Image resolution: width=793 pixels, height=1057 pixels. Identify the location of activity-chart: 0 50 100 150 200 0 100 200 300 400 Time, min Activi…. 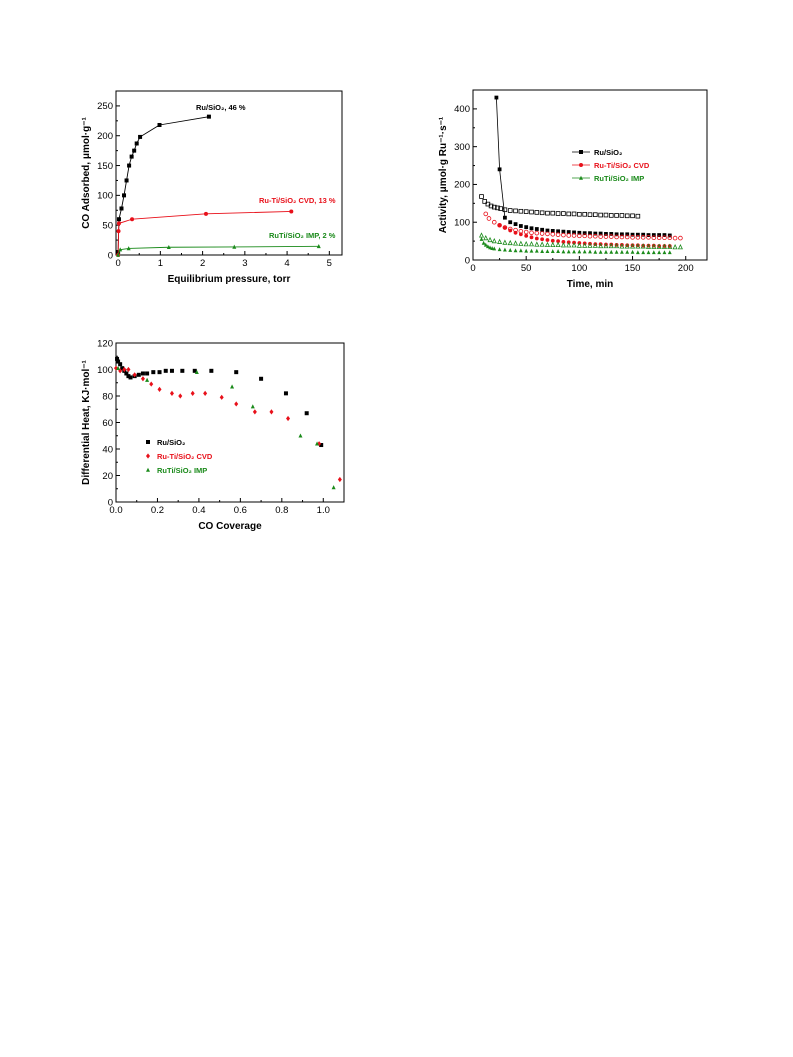
(573, 189).